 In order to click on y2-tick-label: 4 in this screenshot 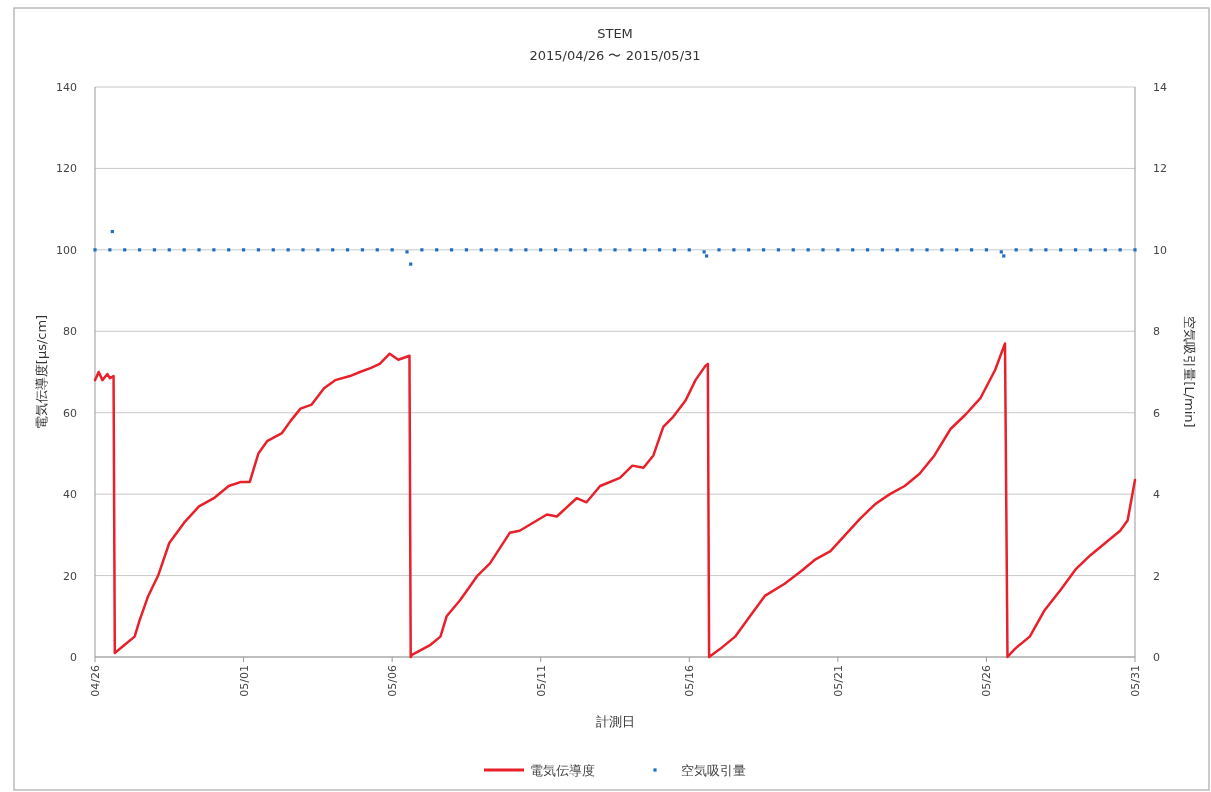, I will do `click(1156, 495)`.